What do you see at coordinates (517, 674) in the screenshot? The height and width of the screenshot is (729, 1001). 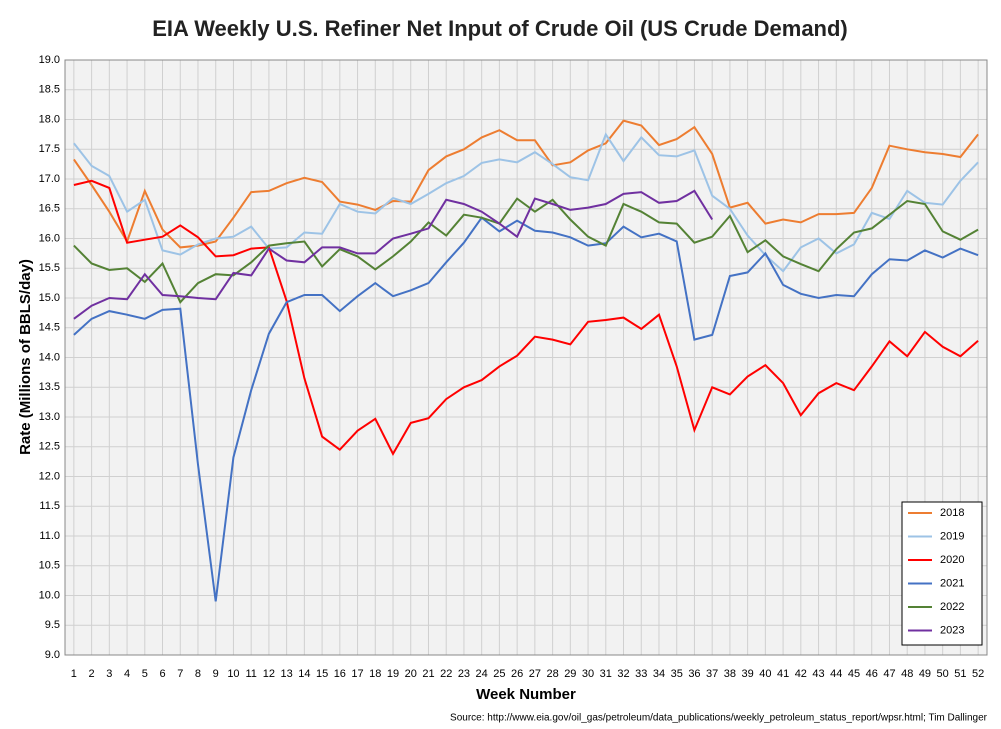 I see `x-tick-label: 26` at bounding box center [517, 674].